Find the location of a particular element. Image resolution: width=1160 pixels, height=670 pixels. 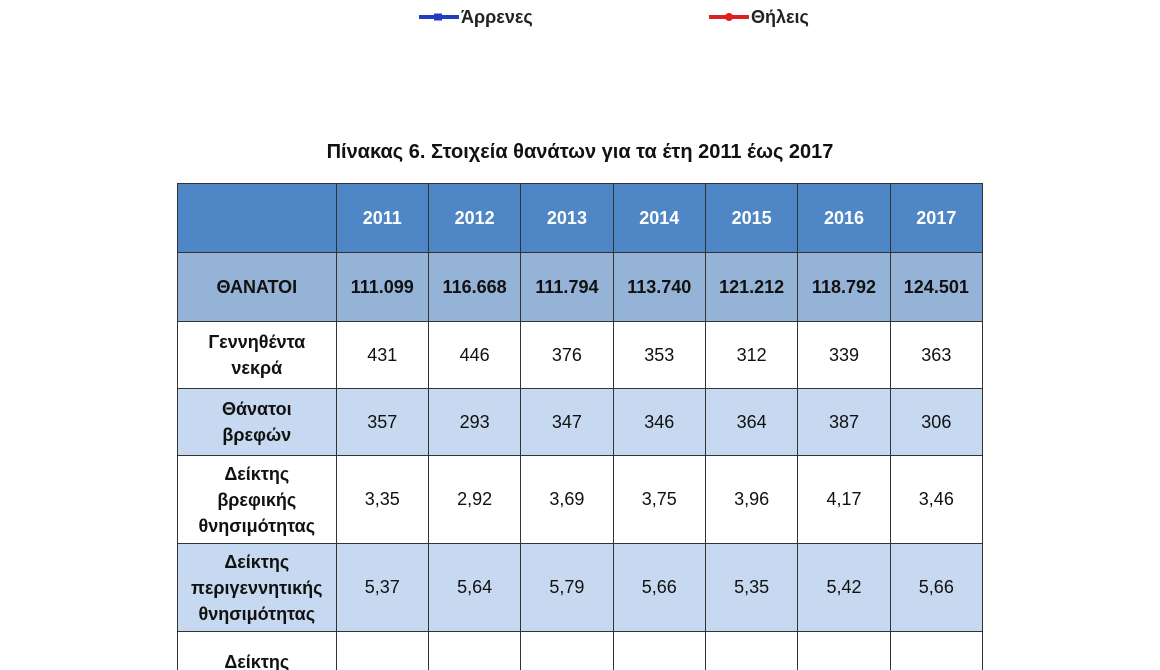

value-cell-2013: 347 is located at coordinates (567, 422).